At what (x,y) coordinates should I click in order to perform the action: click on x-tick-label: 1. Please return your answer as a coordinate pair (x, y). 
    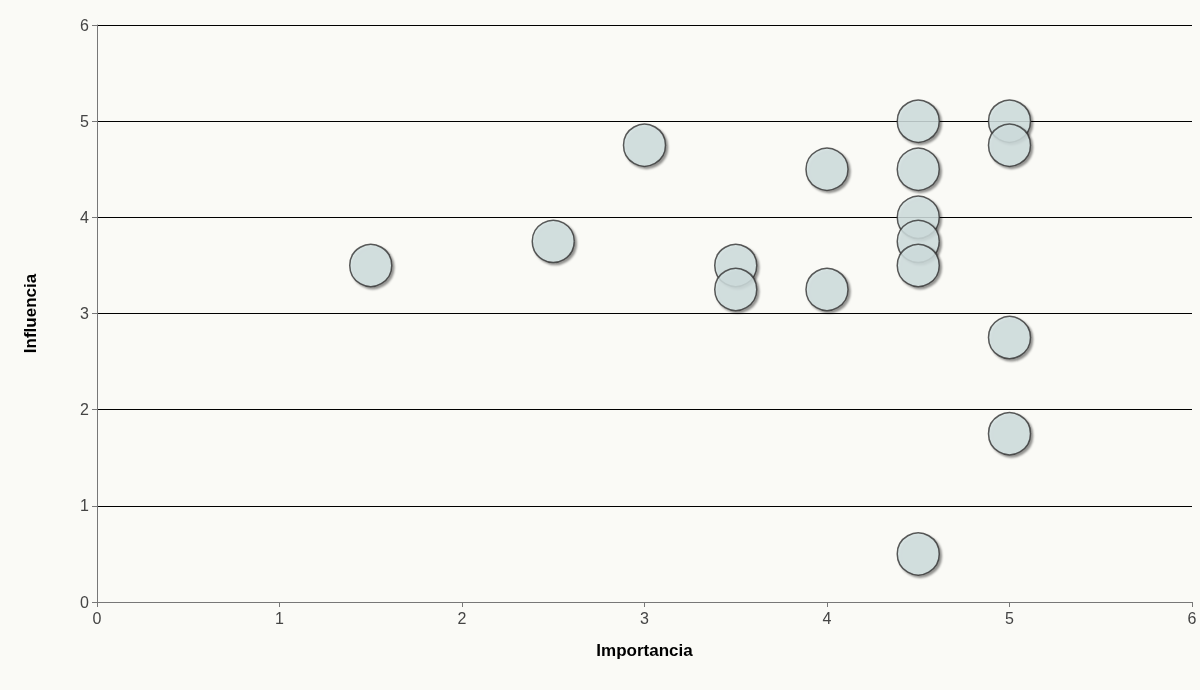
    Looking at the image, I should click on (280, 618).